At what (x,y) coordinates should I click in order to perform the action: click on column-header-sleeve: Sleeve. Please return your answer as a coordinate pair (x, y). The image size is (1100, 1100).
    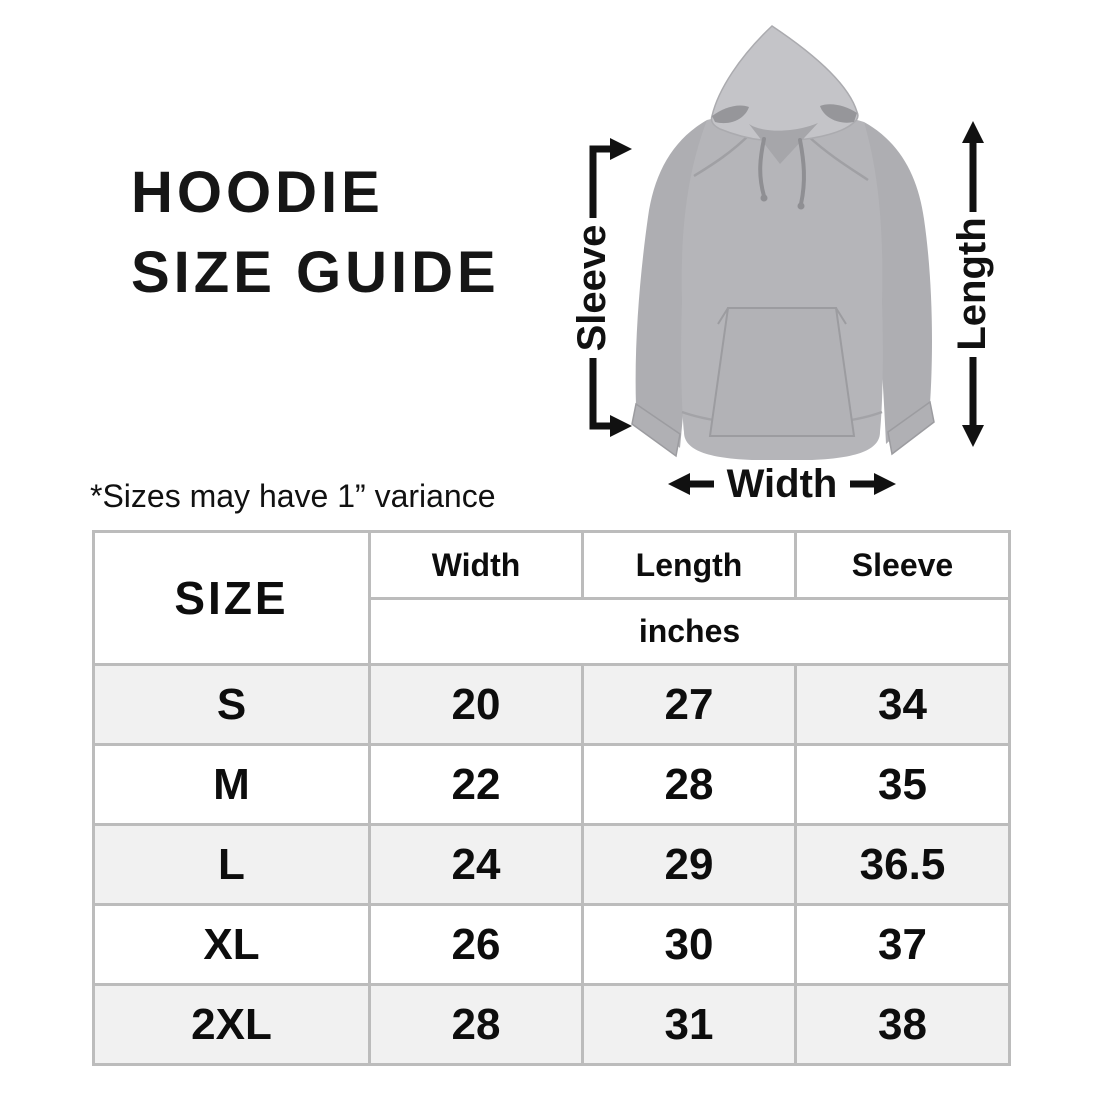
    Looking at the image, I should click on (902, 565).